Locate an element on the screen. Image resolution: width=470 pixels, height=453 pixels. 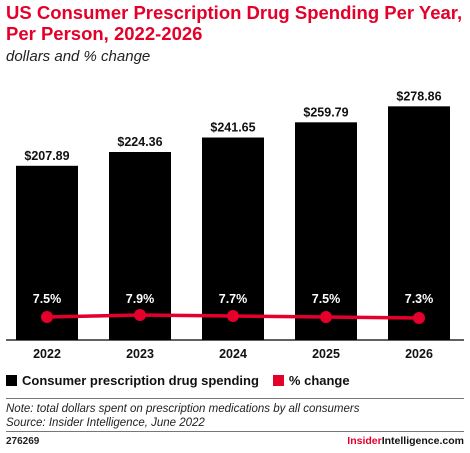
brand-part-2: Intelligence.com is located at coordinates (422, 441).